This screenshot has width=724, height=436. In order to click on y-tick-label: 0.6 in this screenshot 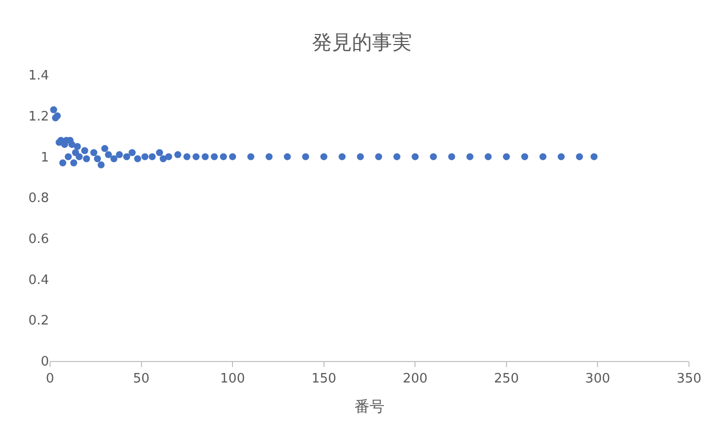, I will do `click(38, 239)`.